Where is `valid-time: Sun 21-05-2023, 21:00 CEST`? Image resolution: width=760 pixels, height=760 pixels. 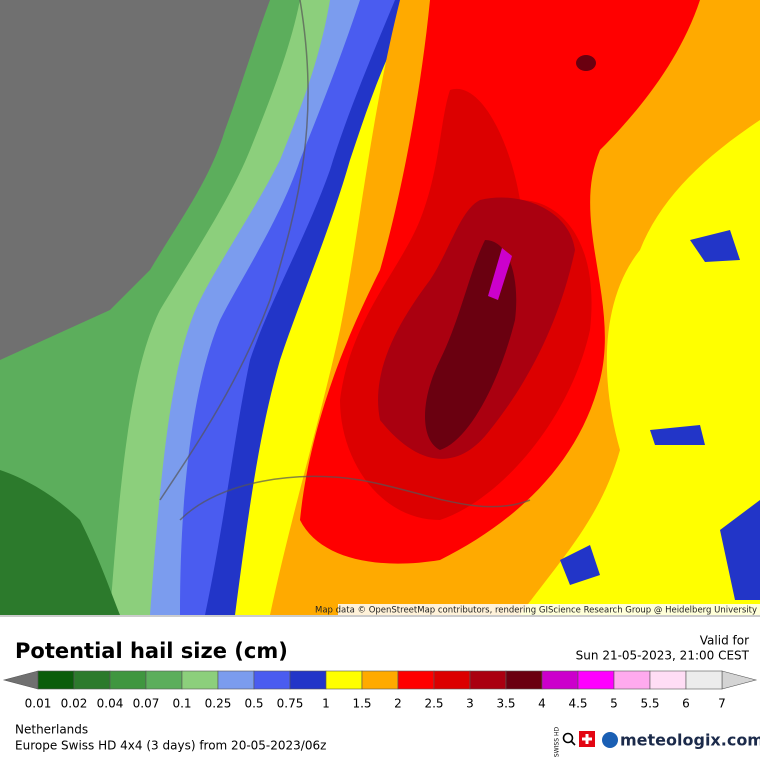
valid-time: Sun 21-05-2023, 21:00 CEST is located at coordinates (663, 656).